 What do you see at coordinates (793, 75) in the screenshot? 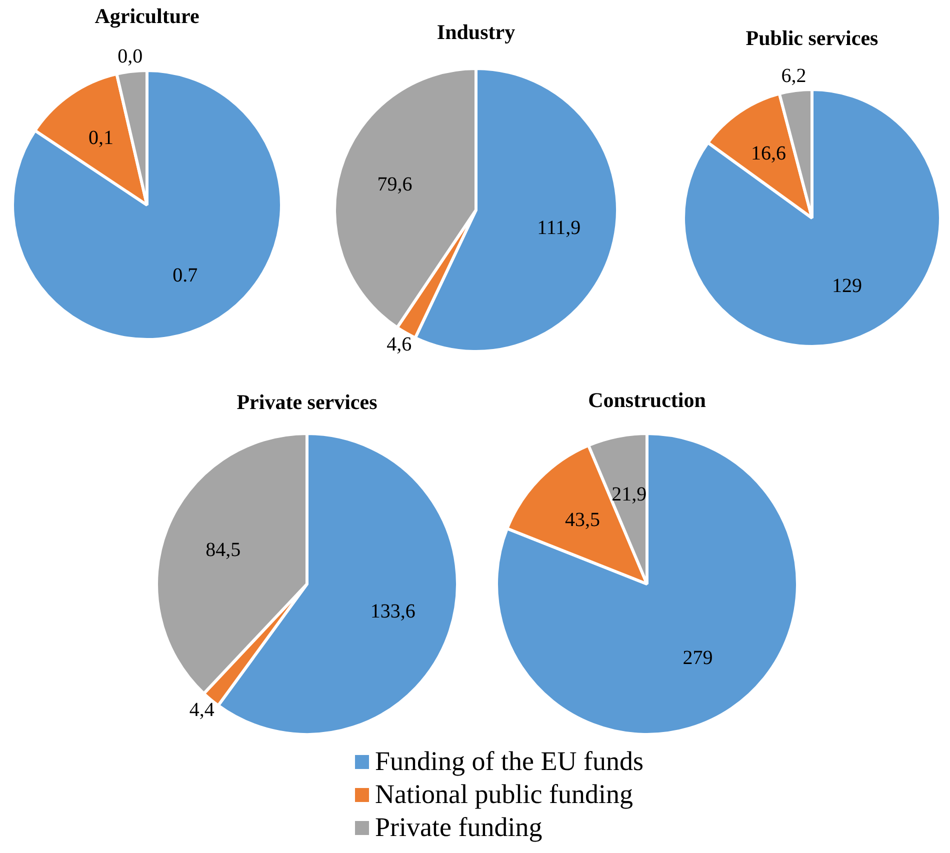
I see `data-label: 6,2` at bounding box center [793, 75].